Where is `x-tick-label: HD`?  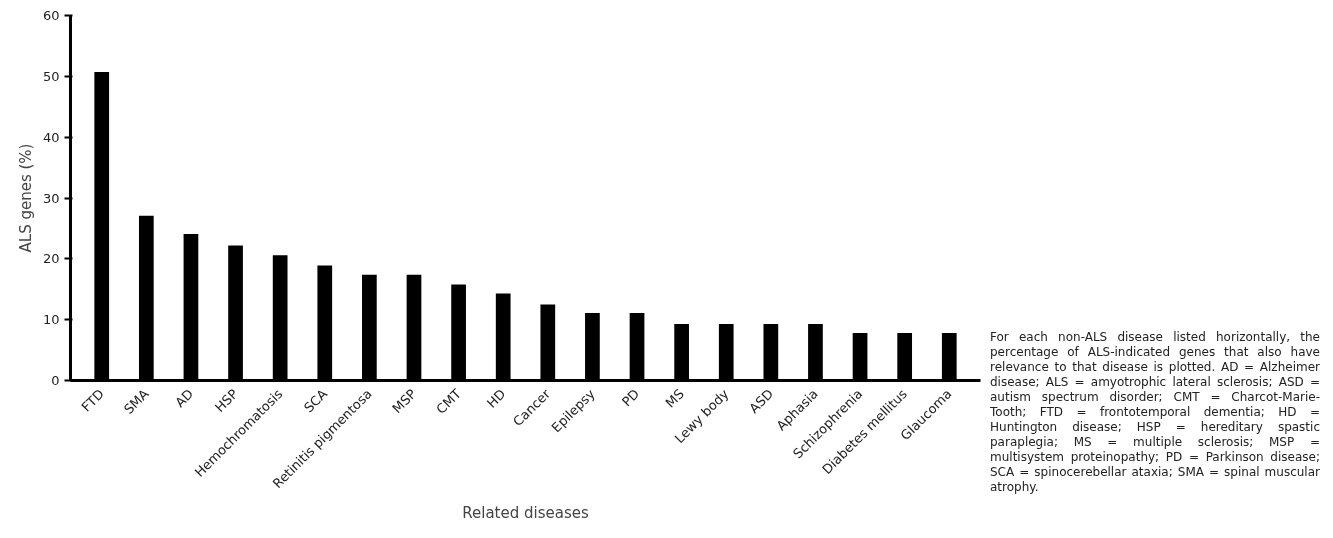 x-tick-label: HD is located at coordinates (496, 398).